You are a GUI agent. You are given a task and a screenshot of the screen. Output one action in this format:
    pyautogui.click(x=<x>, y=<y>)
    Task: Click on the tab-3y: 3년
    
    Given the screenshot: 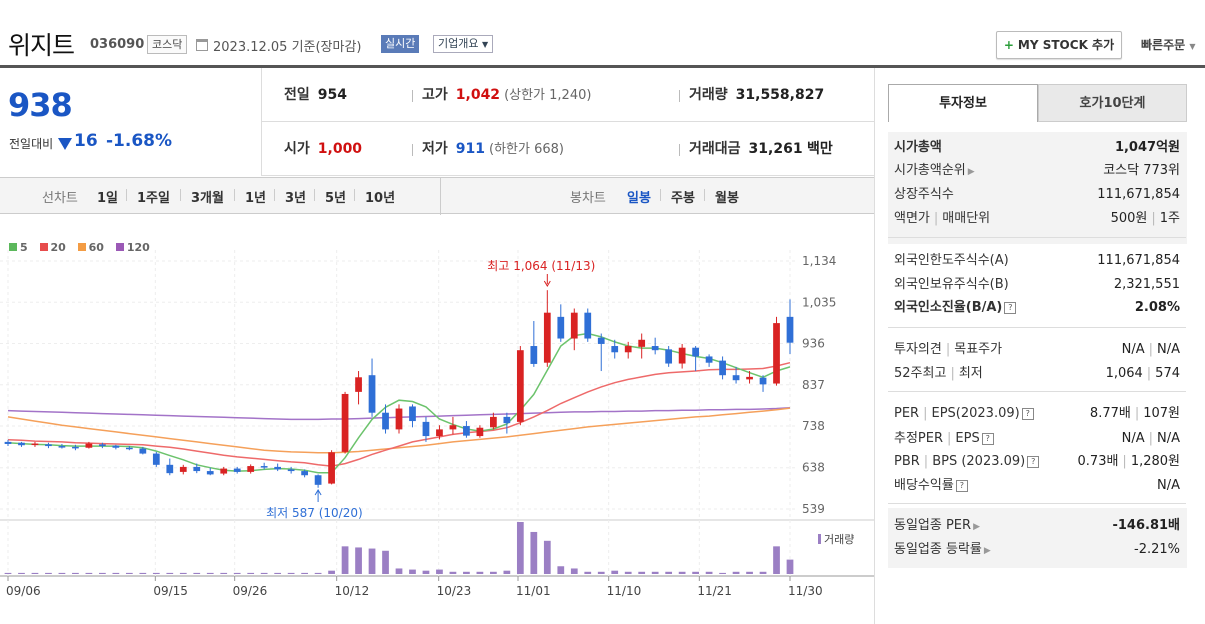 What is the action you would take?
    pyautogui.click(x=296, y=198)
    